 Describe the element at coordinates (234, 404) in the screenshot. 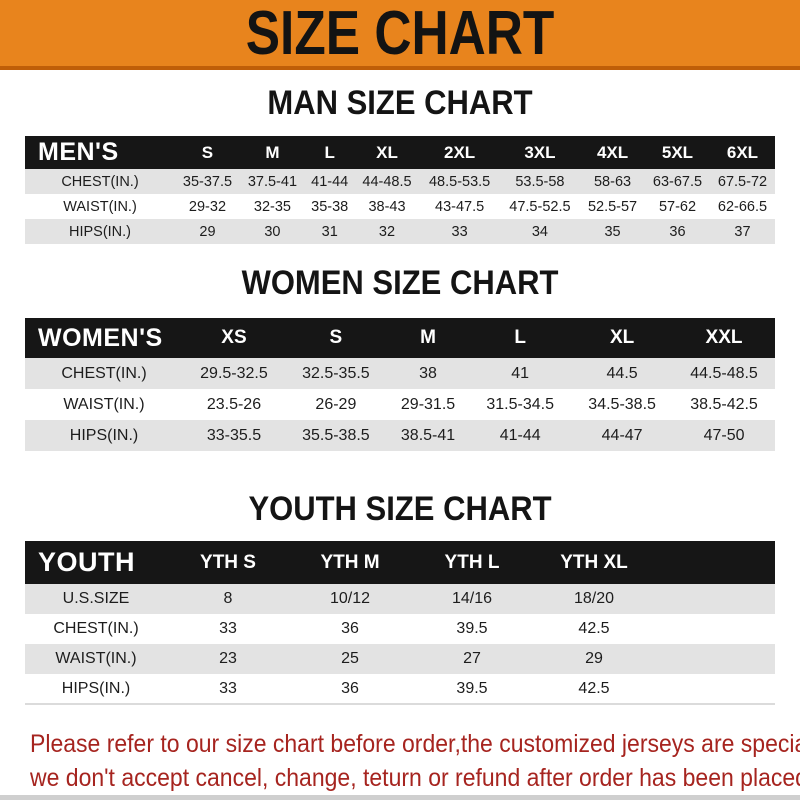

I see `size-value-cell: 23.5-26` at that location.